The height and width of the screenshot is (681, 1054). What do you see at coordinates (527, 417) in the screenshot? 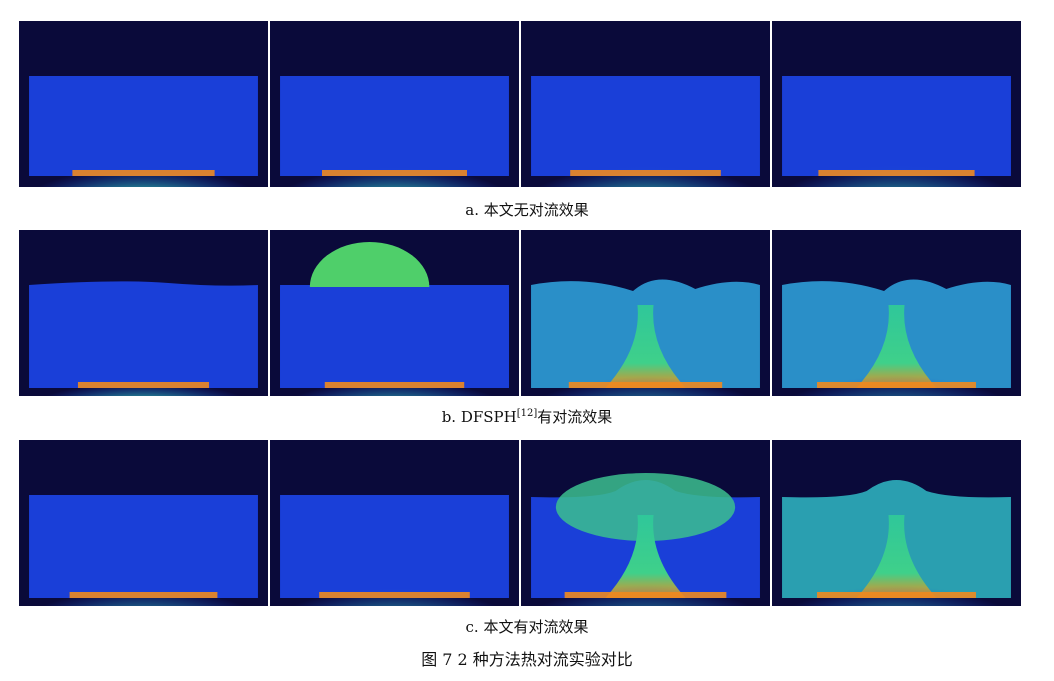
I see `caption-b: b. DFSPH[12]有对流效果` at bounding box center [527, 417].